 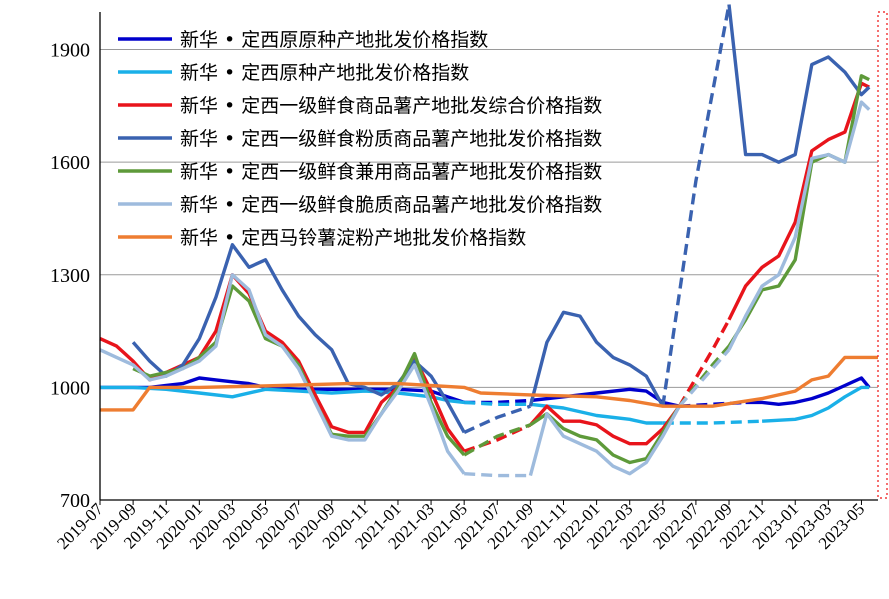 What do you see at coordinates (75, 501) in the screenshot?
I see `y-tick-label: 700` at bounding box center [75, 501].